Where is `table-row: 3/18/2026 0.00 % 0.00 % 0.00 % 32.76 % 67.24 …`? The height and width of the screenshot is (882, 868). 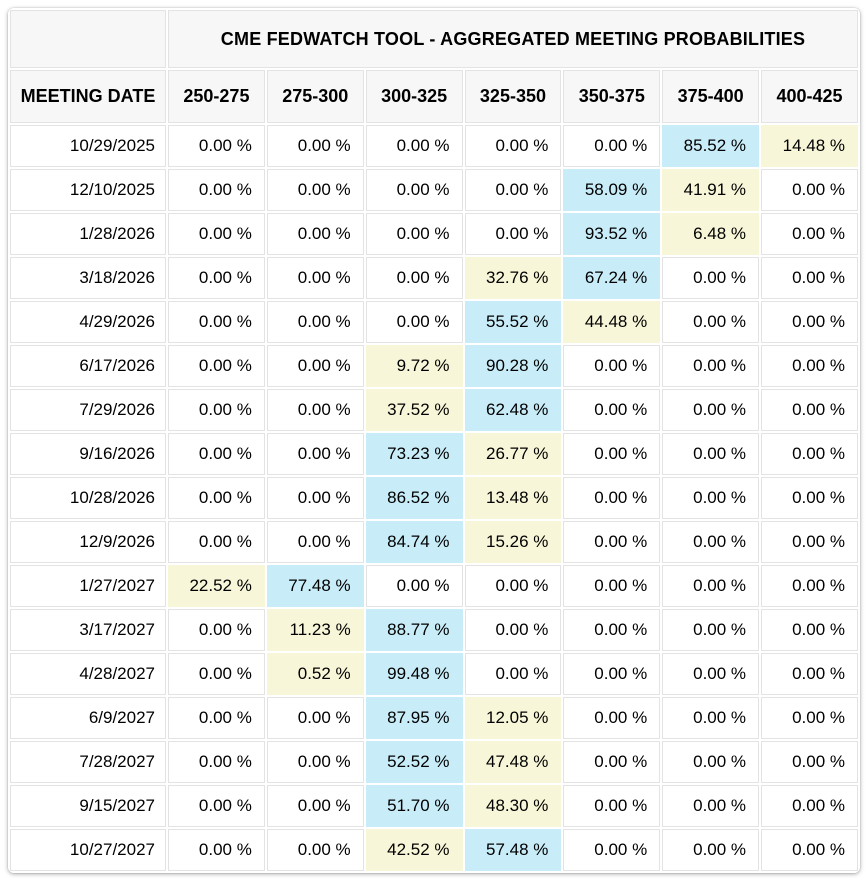 table-row: 3/18/2026 0.00 % 0.00 % 0.00 % 32.76 % 67.24 … is located at coordinates (434, 278).